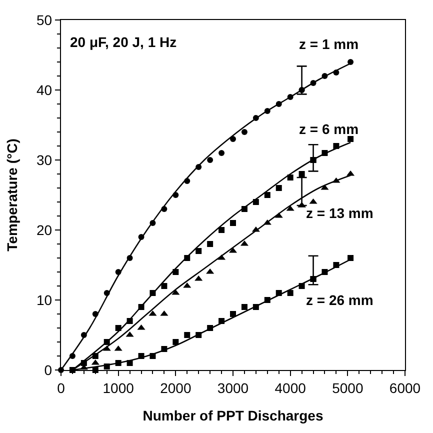  What do you see at coordinates (48, 370) in the screenshot?
I see `y-tick-label: 0` at bounding box center [48, 370].